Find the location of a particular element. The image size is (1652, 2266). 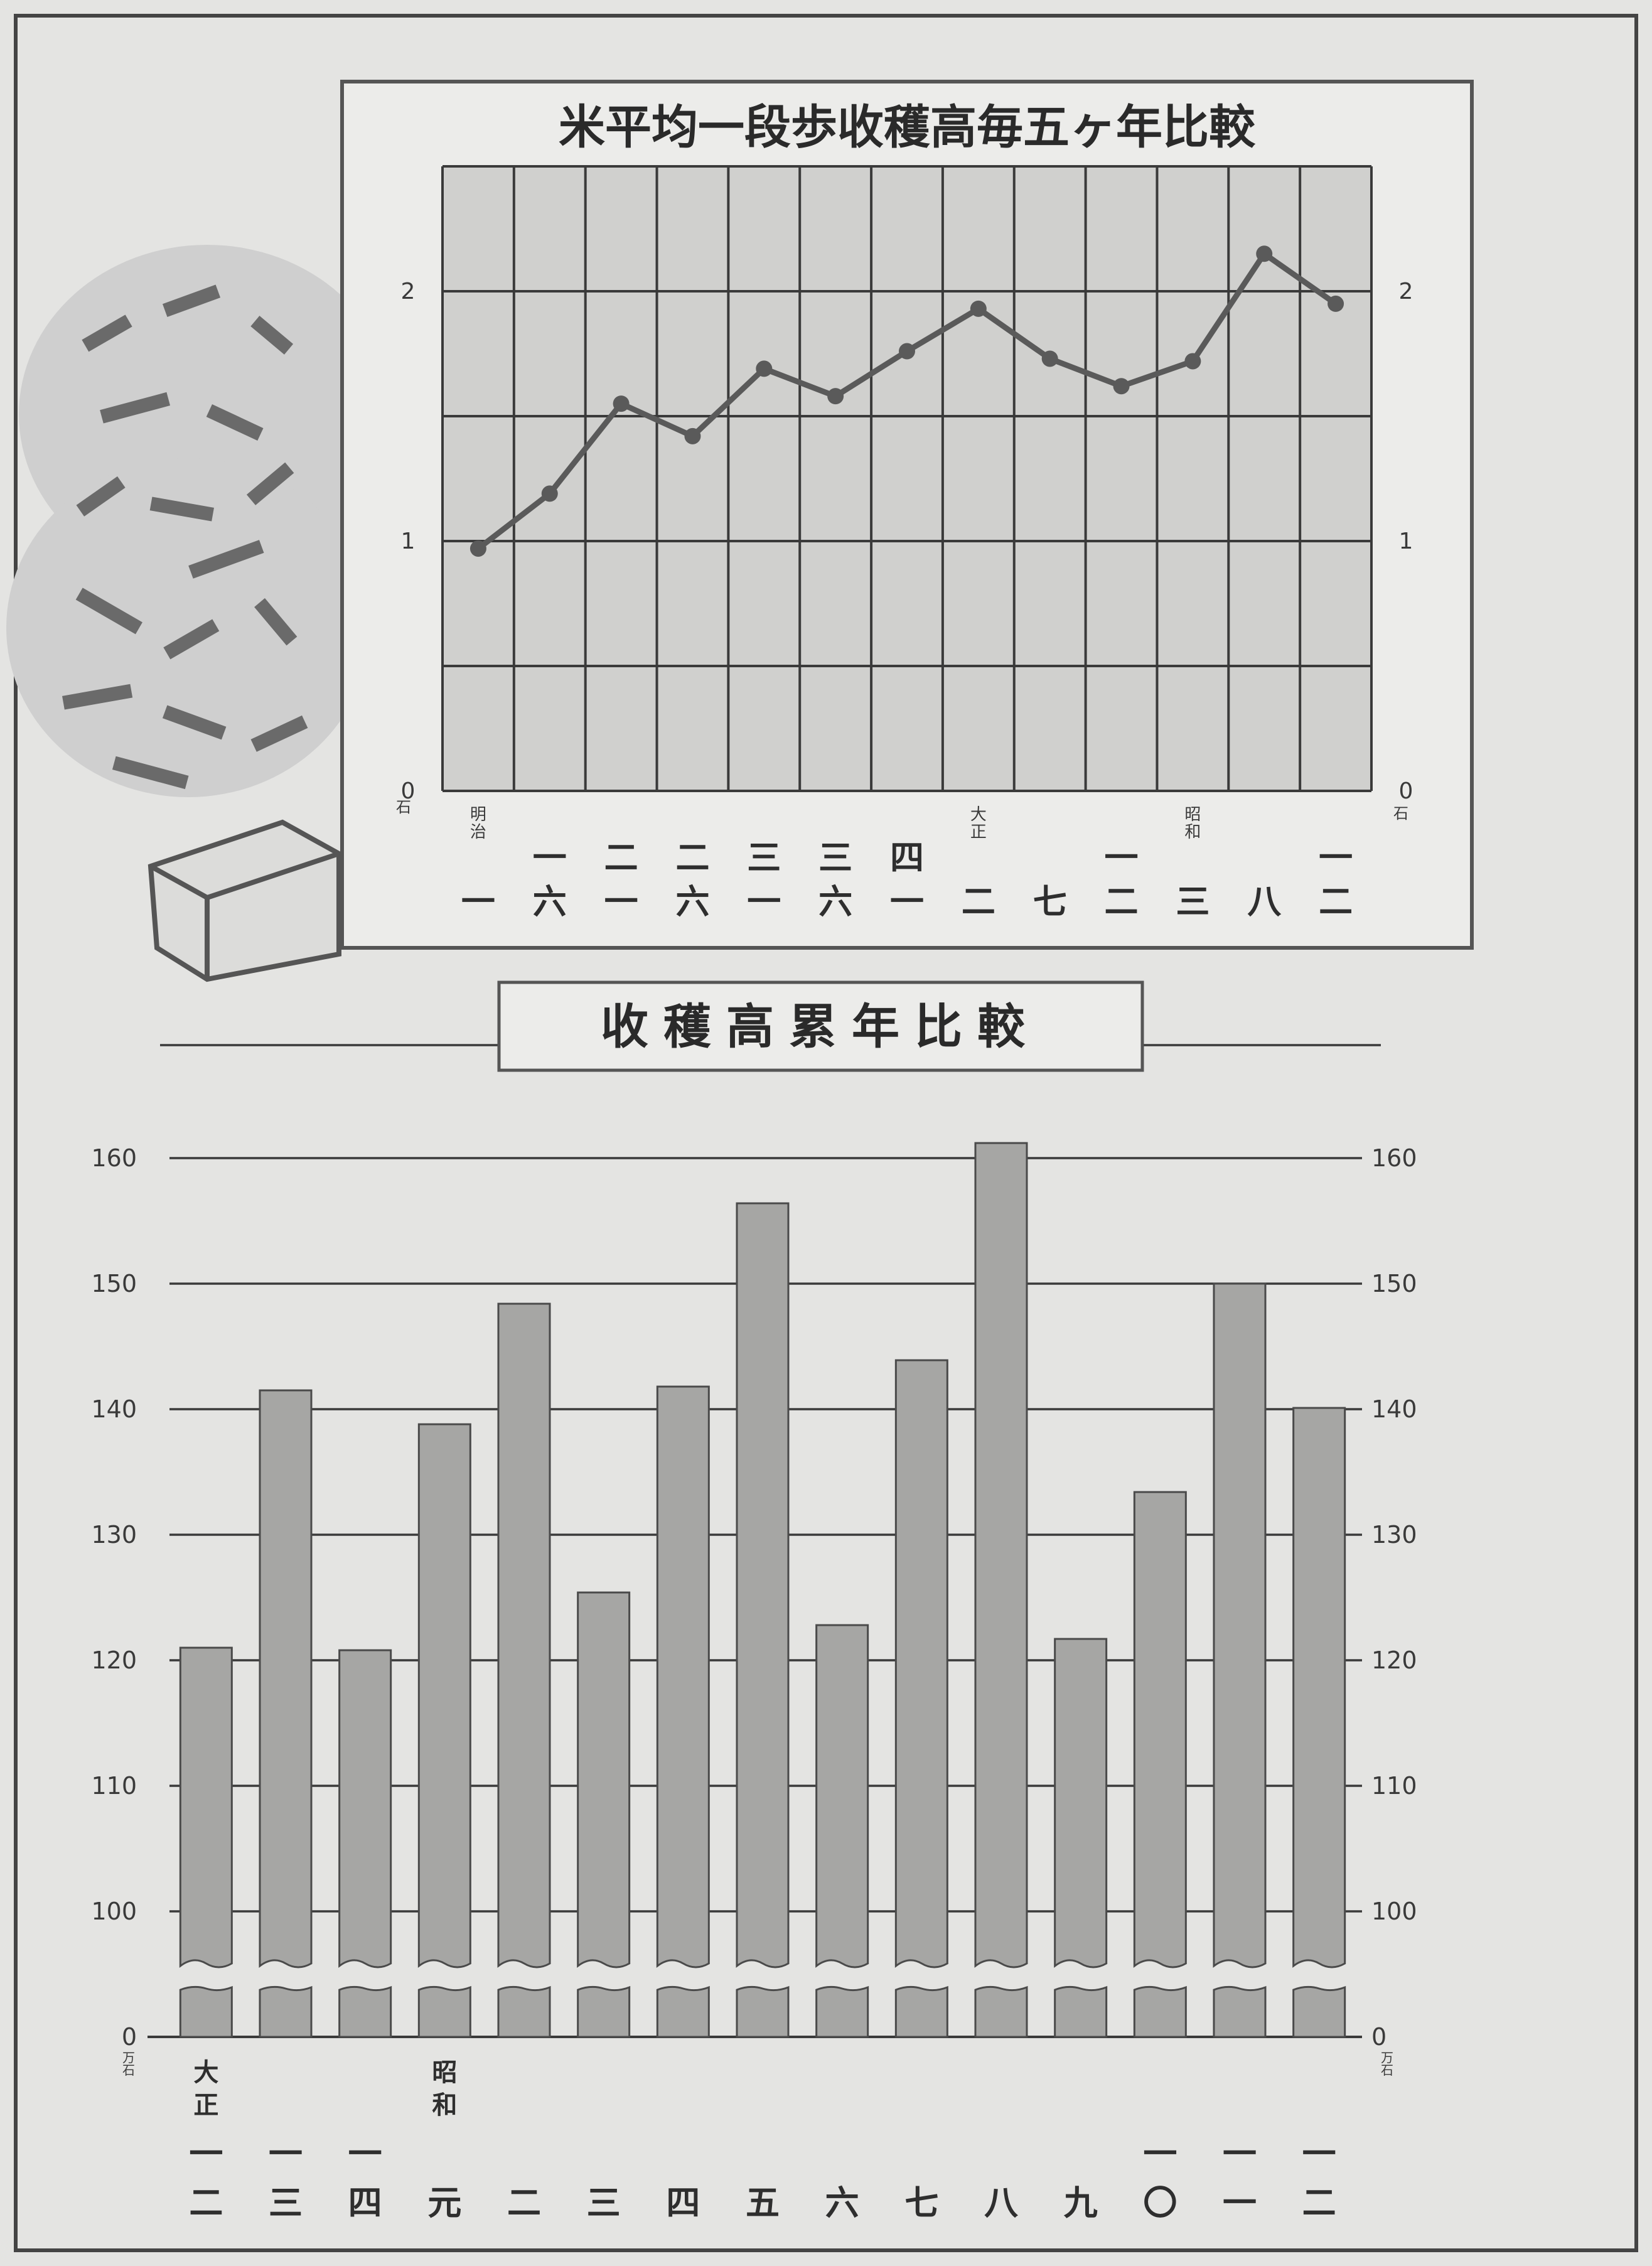

svg-text: 昭 is located at coordinates (1192, 814).